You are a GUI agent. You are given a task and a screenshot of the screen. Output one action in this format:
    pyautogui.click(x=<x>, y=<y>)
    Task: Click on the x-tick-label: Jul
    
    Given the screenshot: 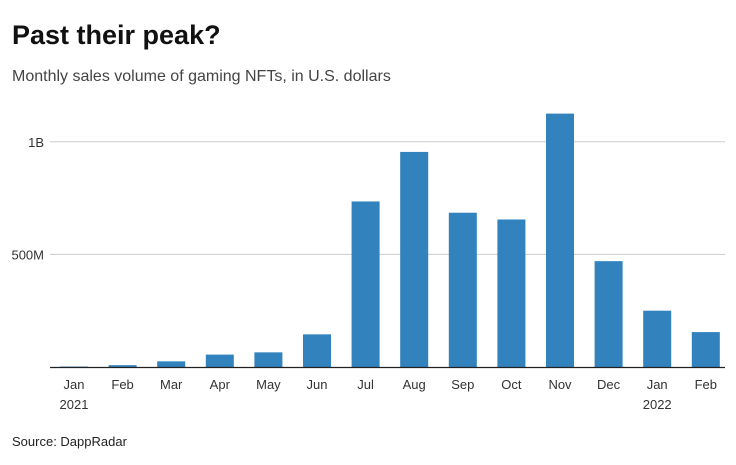 What is the action you would take?
    pyautogui.click(x=365, y=384)
    